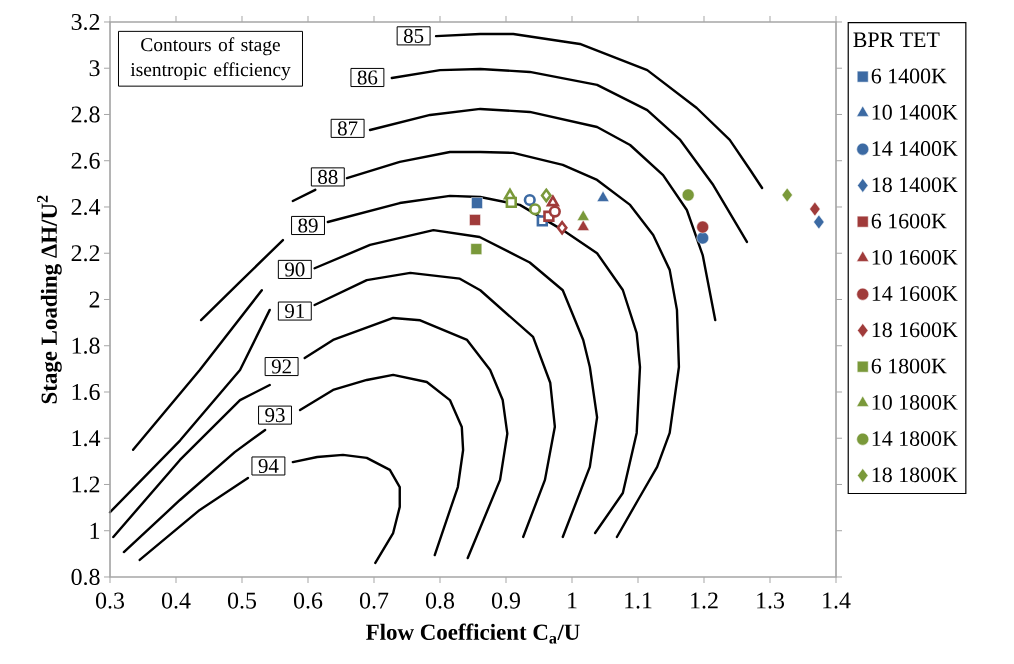  I want to click on annotation: 94, so click(268, 466).